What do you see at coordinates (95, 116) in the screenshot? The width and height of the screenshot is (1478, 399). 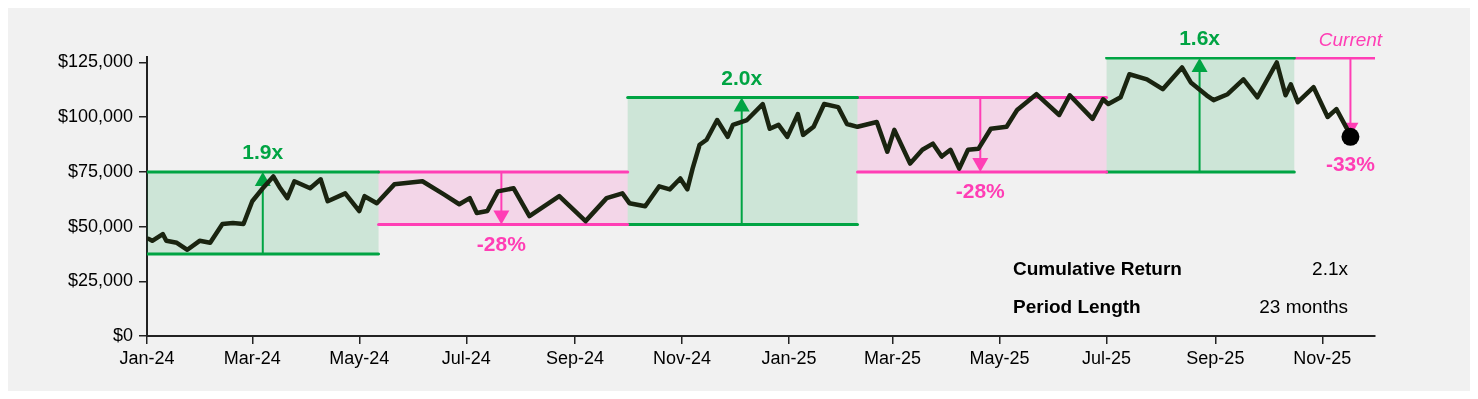 I see `y-tick-label: $100,000` at bounding box center [95, 116].